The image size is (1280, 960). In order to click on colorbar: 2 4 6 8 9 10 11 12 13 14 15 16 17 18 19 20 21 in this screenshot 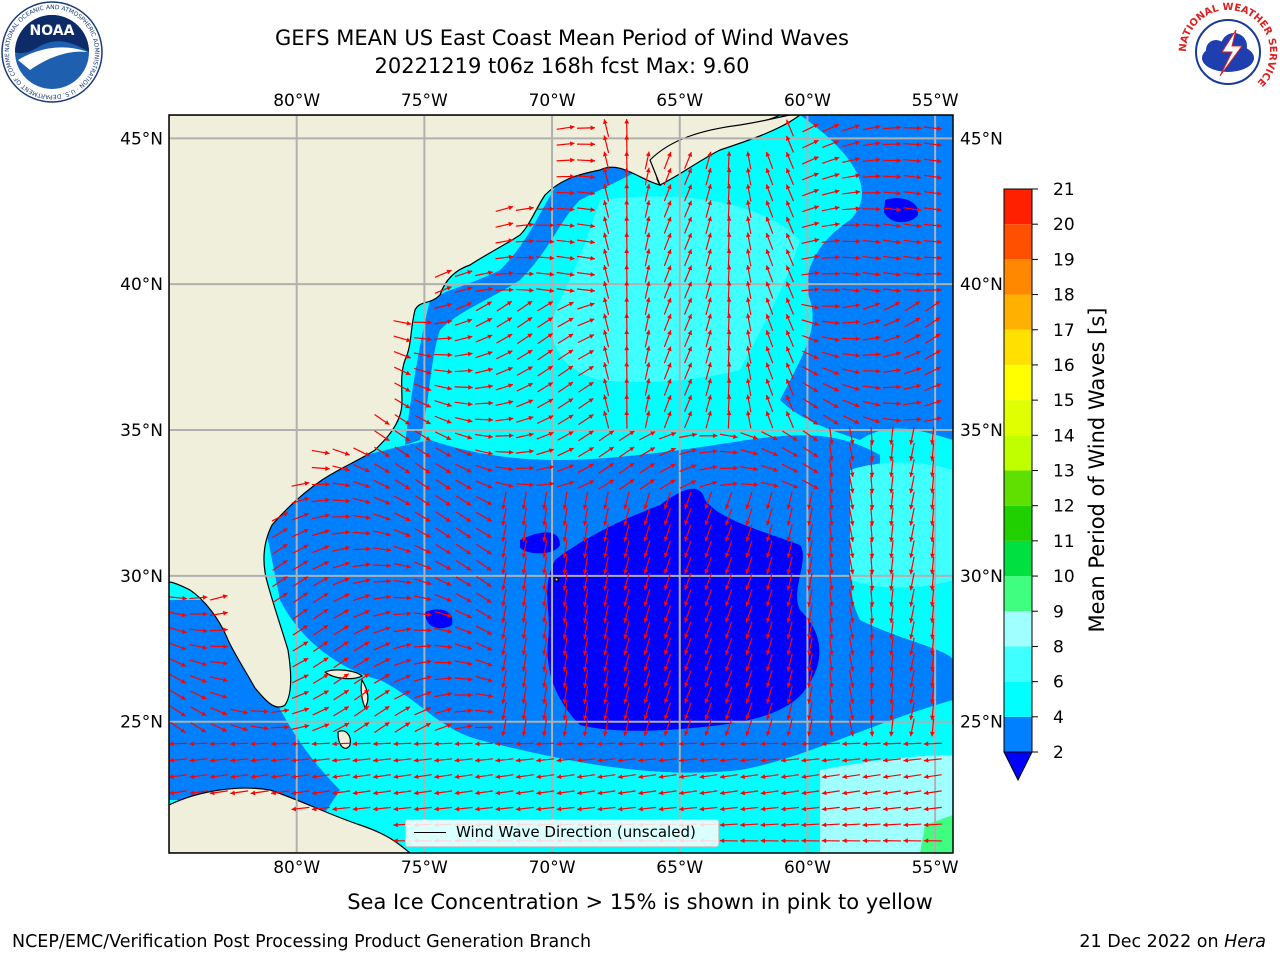, I will do `click(1039, 481)`.